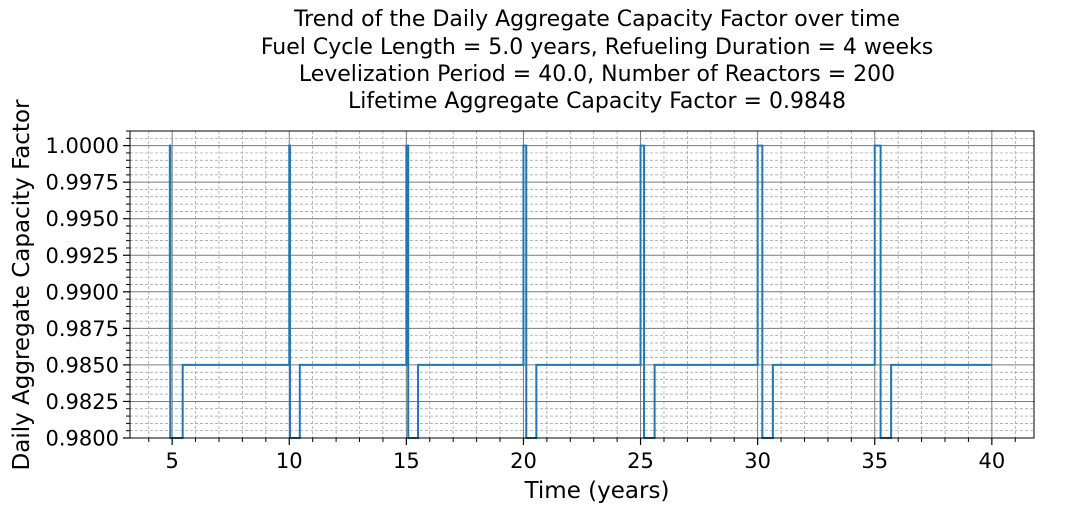 Image resolution: width=1071 pixels, height=511 pixels. Describe the element at coordinates (640, 461) in the screenshot. I see `x-tick-label: 25` at that location.